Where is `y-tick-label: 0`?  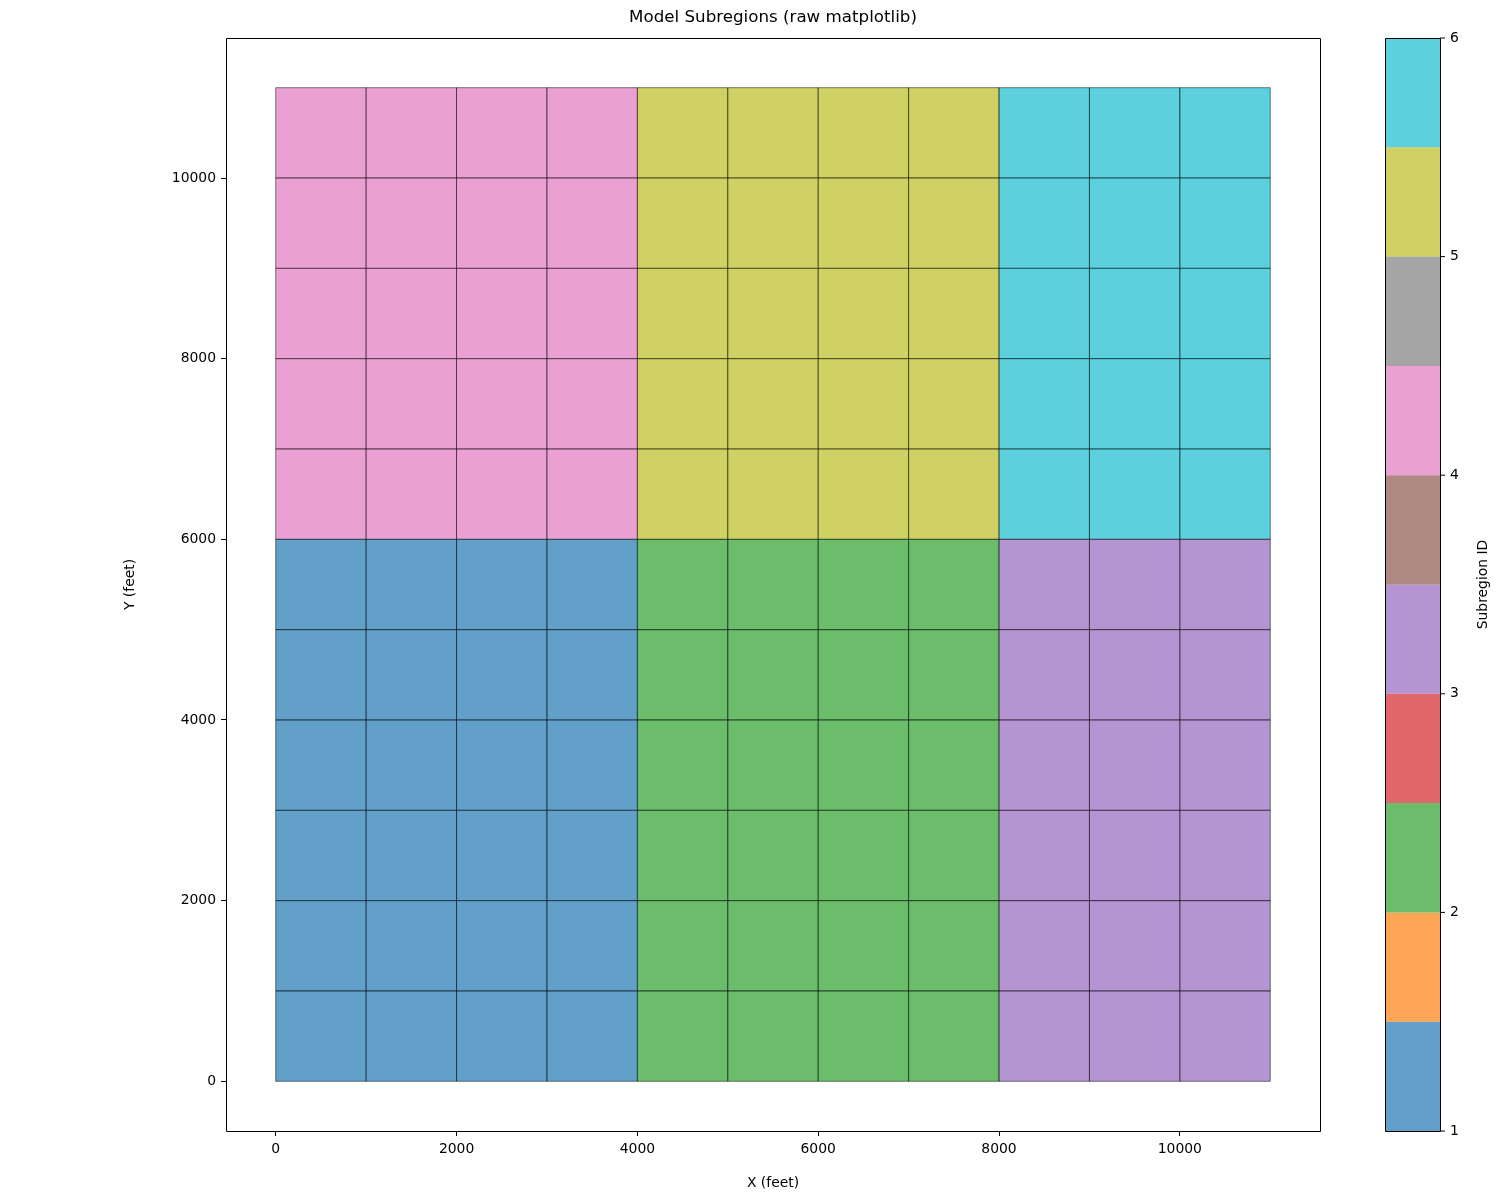 y-tick-label: 0 is located at coordinates (211, 1079).